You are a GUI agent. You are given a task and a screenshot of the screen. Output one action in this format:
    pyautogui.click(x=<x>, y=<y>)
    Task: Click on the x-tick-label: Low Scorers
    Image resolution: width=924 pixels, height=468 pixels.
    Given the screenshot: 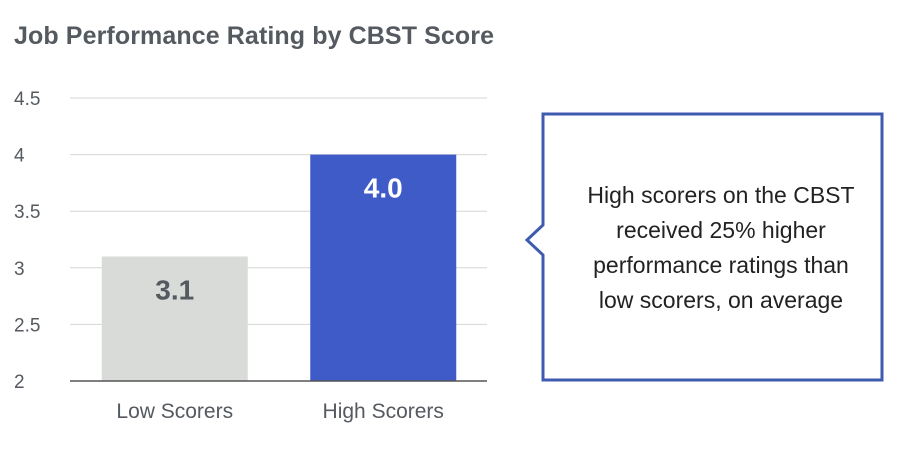 What is the action you would take?
    pyautogui.click(x=174, y=411)
    